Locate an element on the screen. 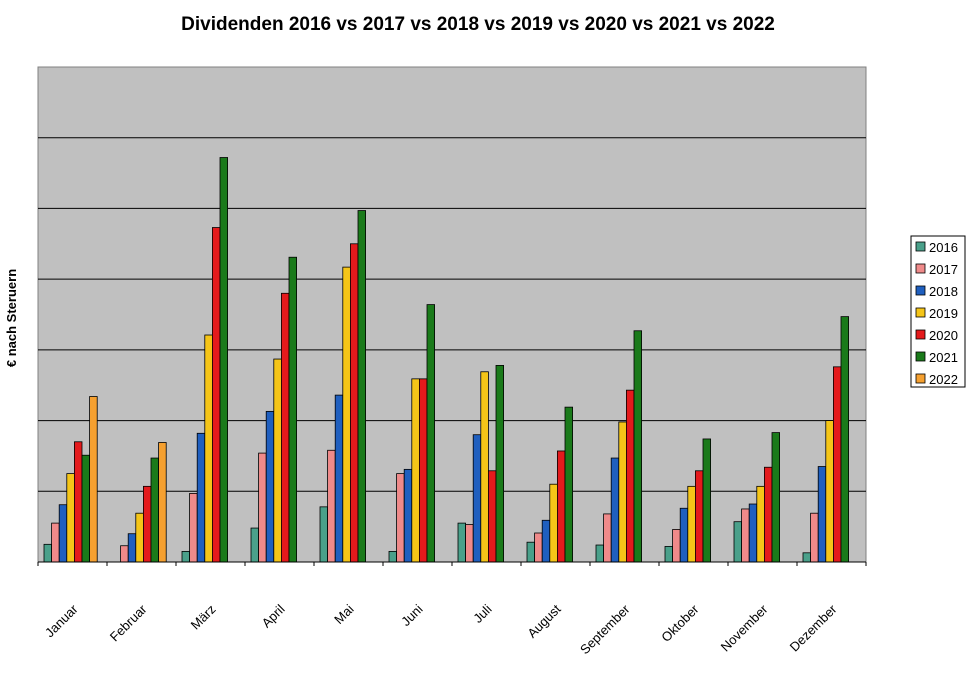  x-tick-label: Februar is located at coordinates (128, 622).